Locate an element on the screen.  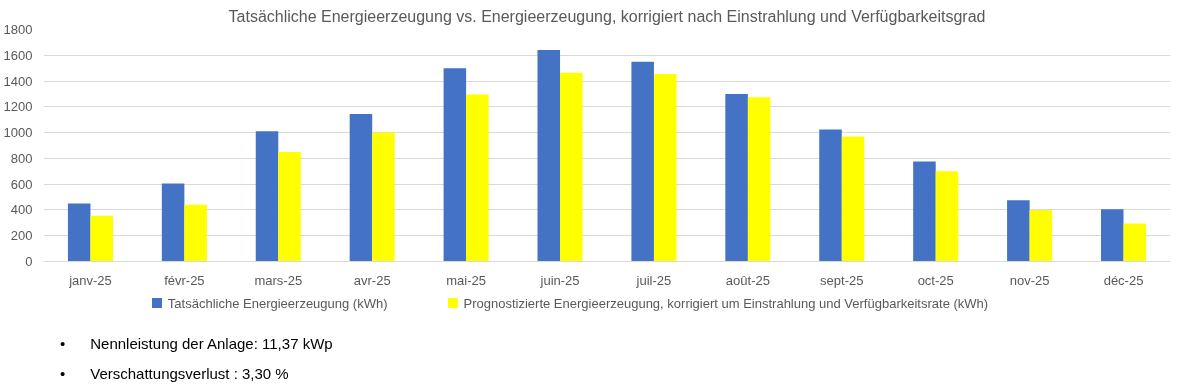
x-tick-label: déc-25 is located at coordinates (1123, 280).